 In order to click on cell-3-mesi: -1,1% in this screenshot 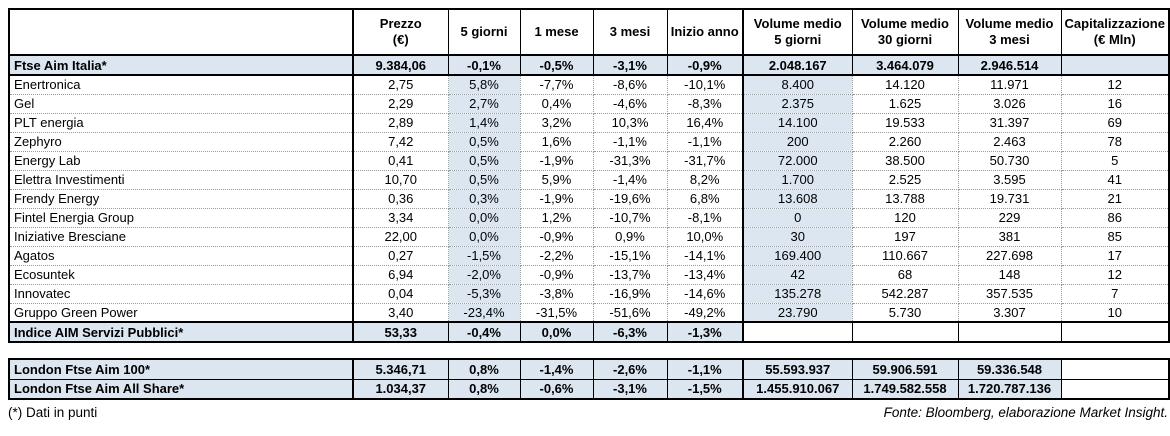, I will do `click(630, 142)`.